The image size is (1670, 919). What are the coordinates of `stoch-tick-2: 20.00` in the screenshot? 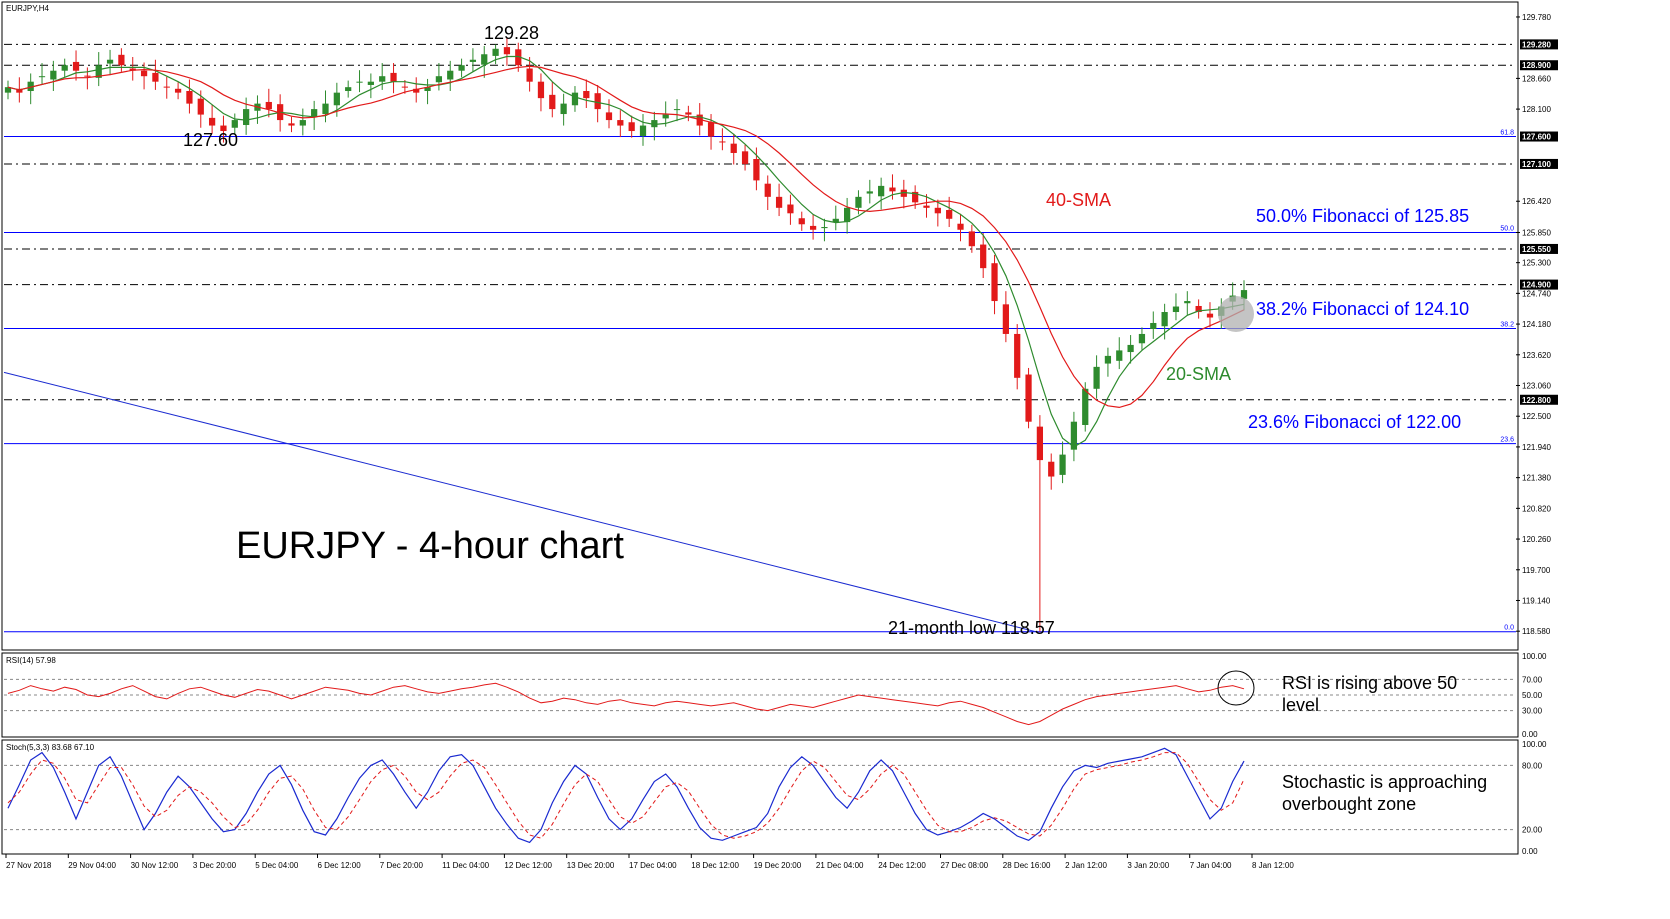 It's located at (1532, 830).